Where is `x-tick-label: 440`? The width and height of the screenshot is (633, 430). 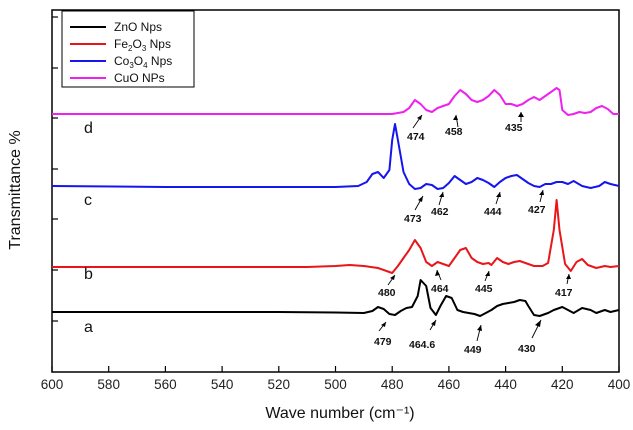
x-tick-label: 440 is located at coordinates (505, 384).